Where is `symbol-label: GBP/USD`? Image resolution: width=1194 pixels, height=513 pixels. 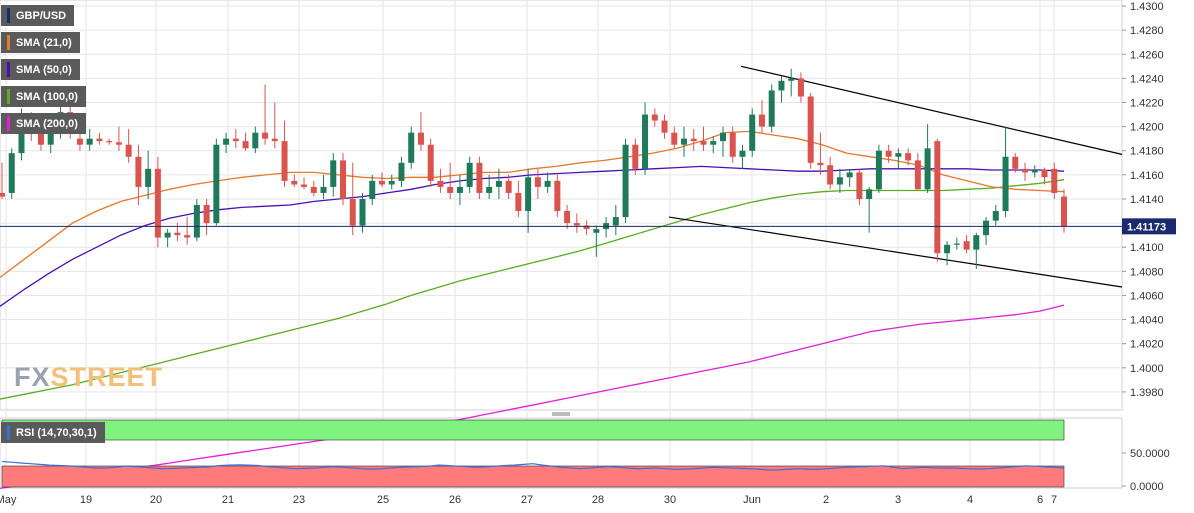 symbol-label: GBP/USD is located at coordinates (41, 15).